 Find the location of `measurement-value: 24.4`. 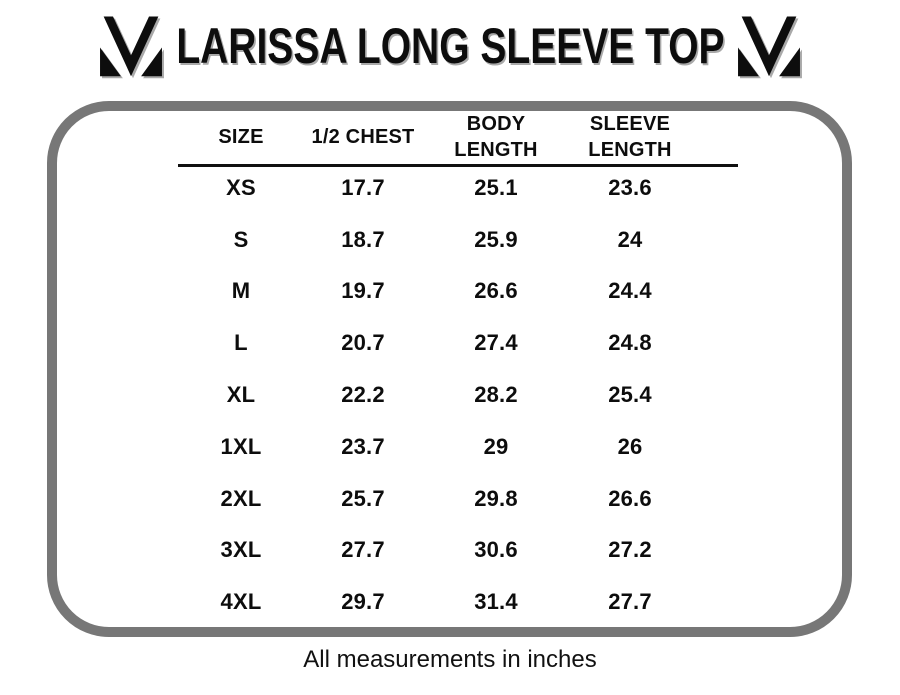

measurement-value: 24.4 is located at coordinates (630, 291).